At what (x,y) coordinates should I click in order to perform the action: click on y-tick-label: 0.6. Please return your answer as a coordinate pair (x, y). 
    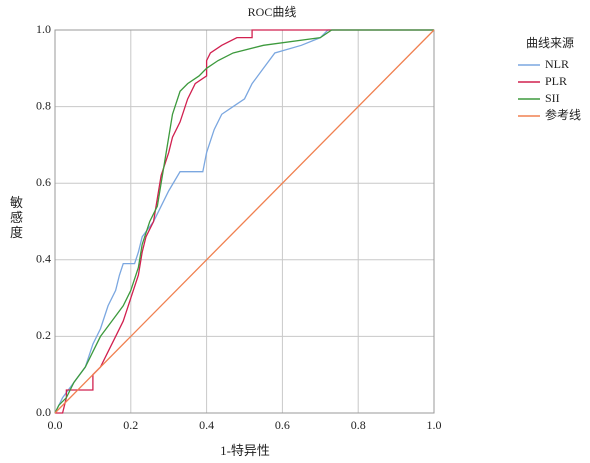
    Looking at the image, I should click on (43, 182).